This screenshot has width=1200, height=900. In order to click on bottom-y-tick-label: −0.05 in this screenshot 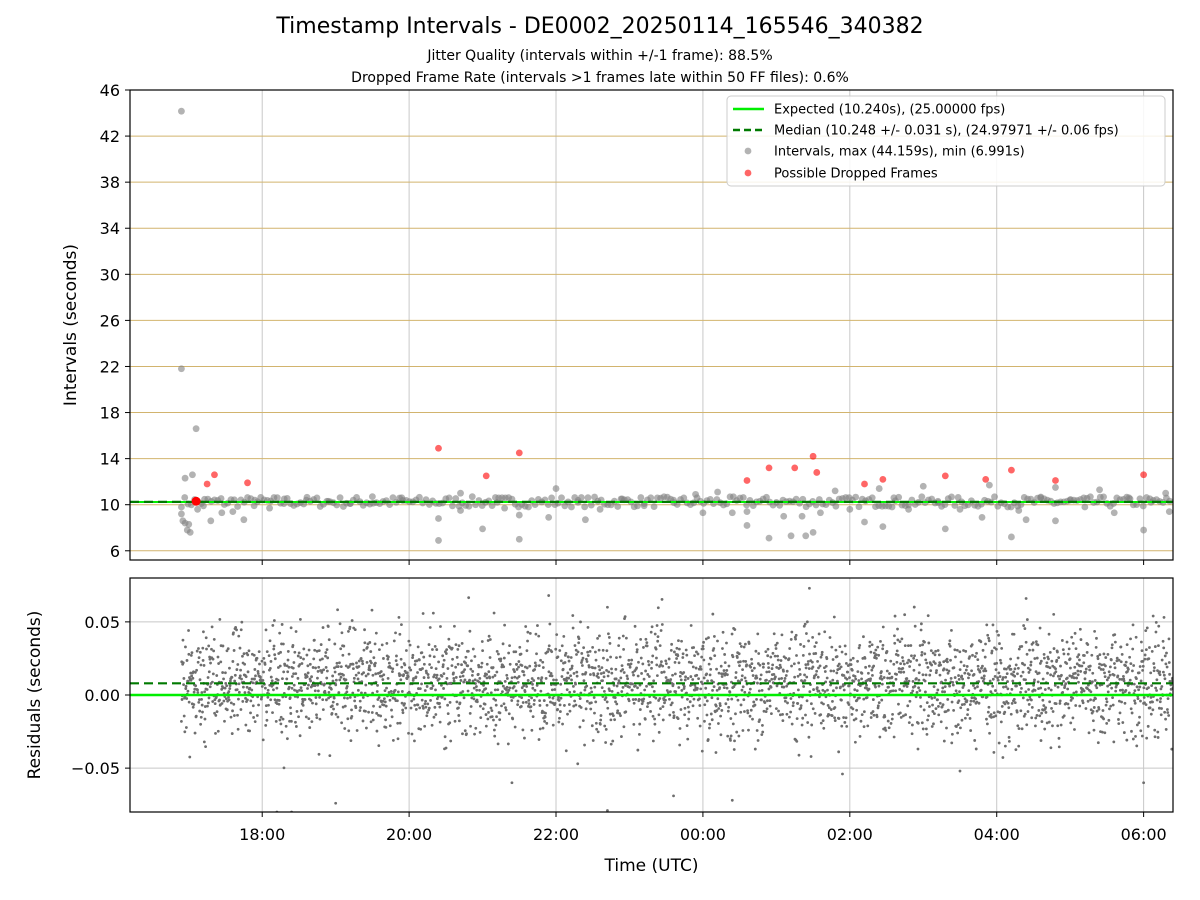, I will do `click(95, 768)`.